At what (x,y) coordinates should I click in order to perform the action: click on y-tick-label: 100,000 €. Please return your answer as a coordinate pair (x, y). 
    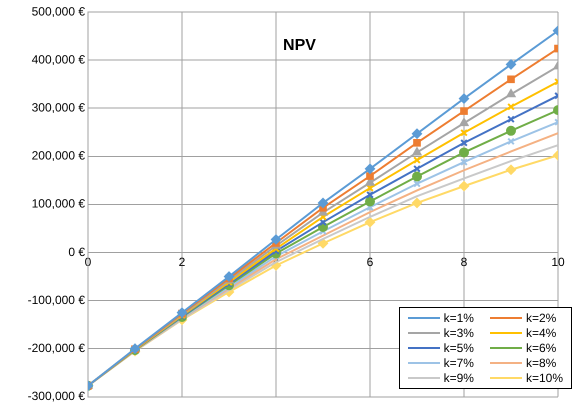
    Looking at the image, I should click on (59, 203).